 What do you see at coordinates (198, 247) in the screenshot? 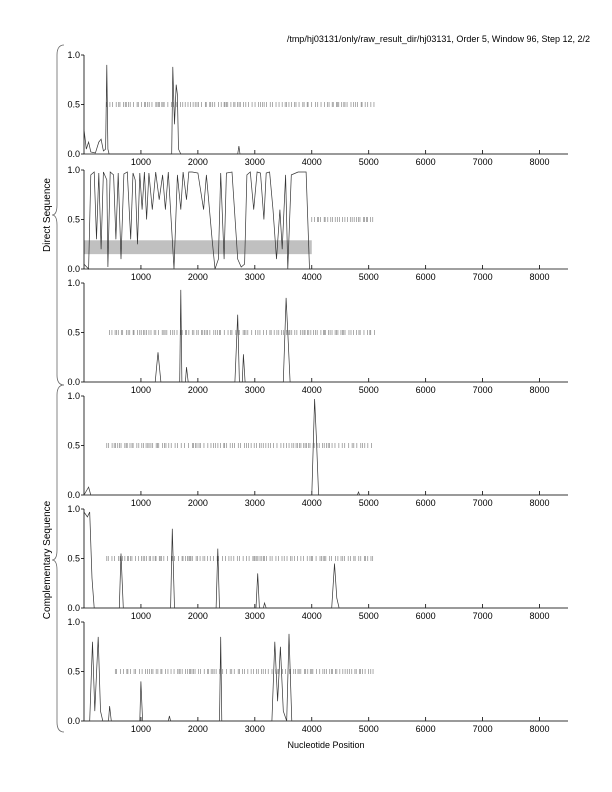
I see `threshold-band` at bounding box center [198, 247].